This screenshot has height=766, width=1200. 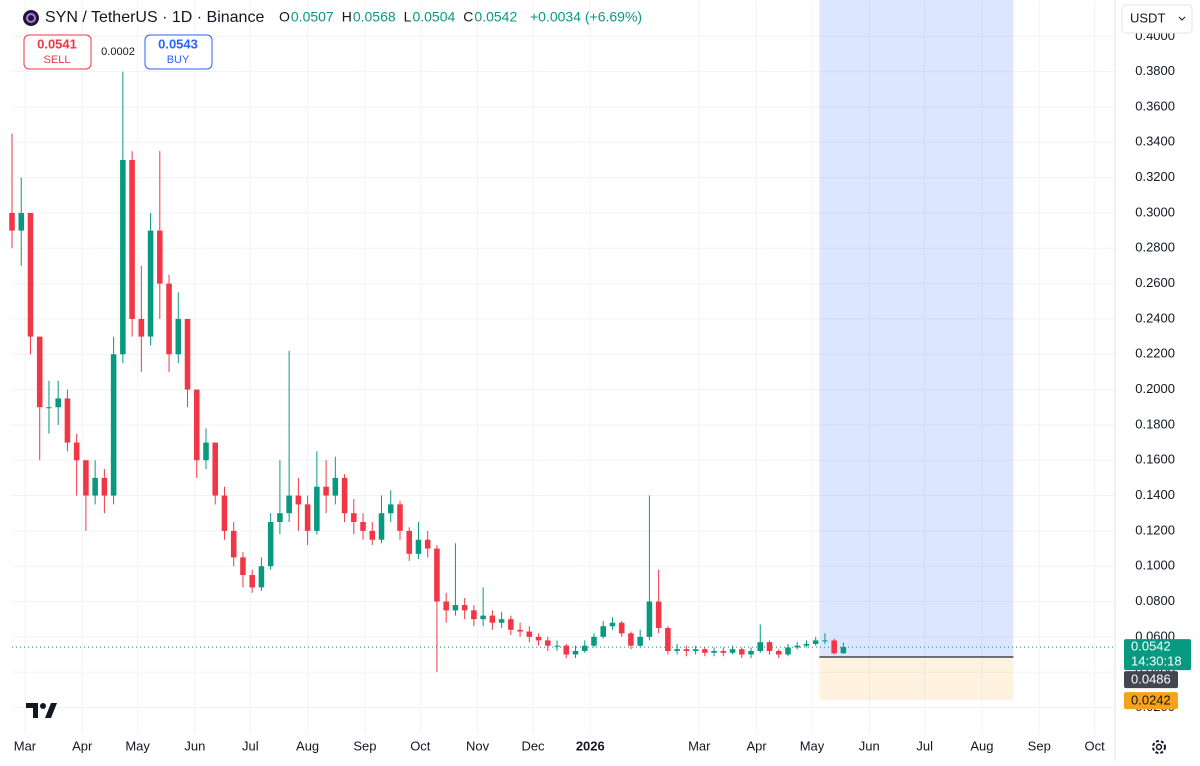 What do you see at coordinates (1155, 141) in the screenshot?
I see `y-tick-label: 0.3400` at bounding box center [1155, 141].